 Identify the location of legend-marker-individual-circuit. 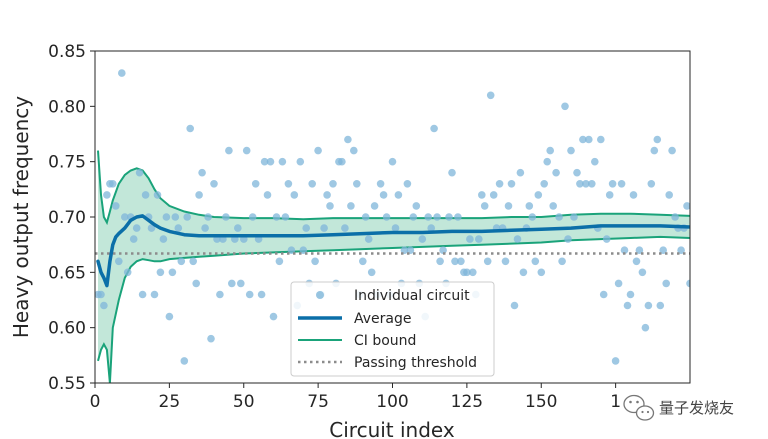
(320, 295).